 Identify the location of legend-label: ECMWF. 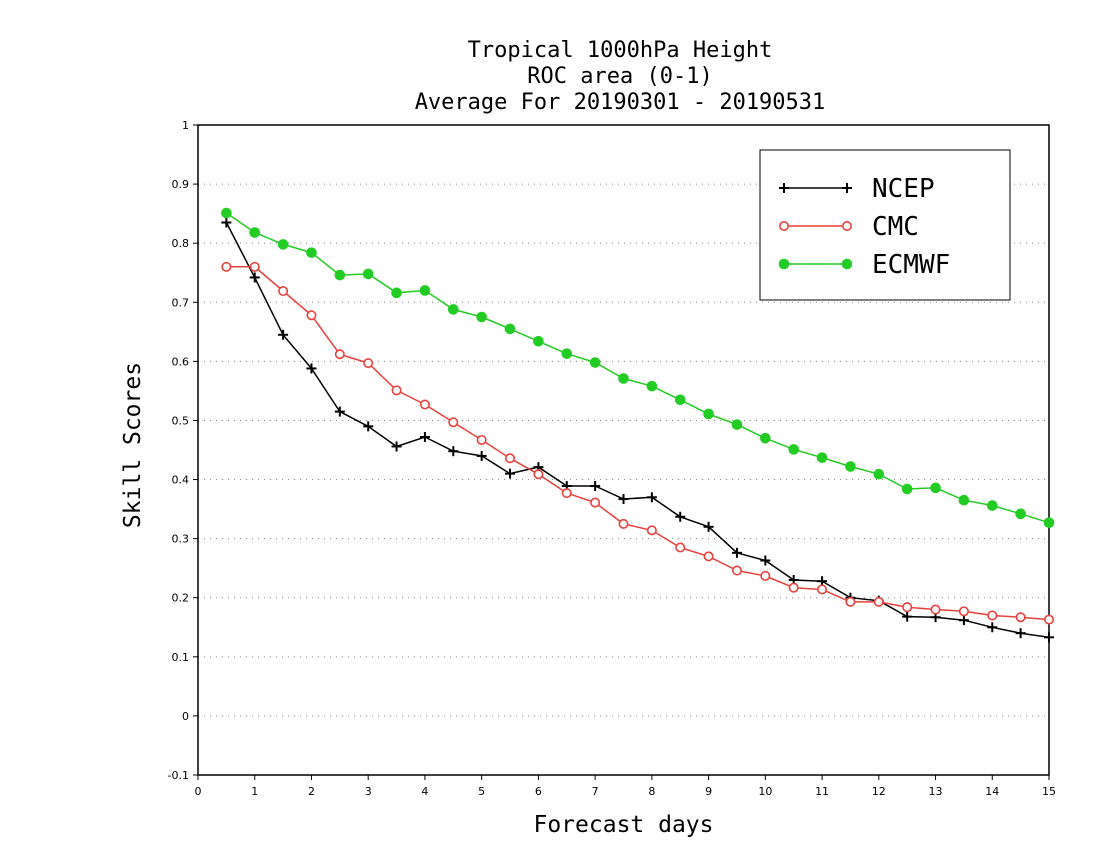
(911, 265).